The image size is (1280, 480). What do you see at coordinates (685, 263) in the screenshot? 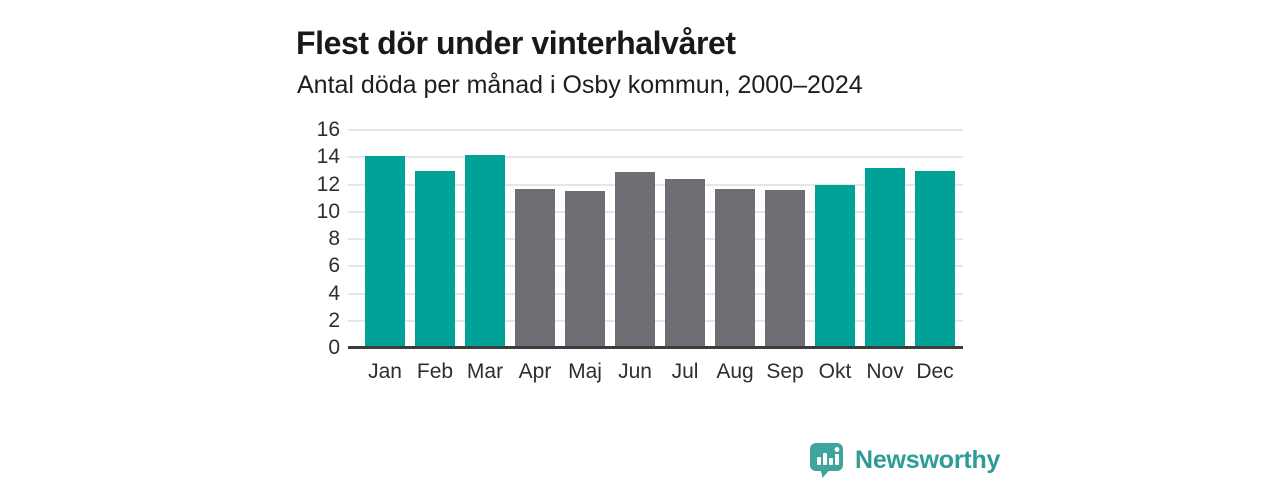
I see `bar-jul` at bounding box center [685, 263].